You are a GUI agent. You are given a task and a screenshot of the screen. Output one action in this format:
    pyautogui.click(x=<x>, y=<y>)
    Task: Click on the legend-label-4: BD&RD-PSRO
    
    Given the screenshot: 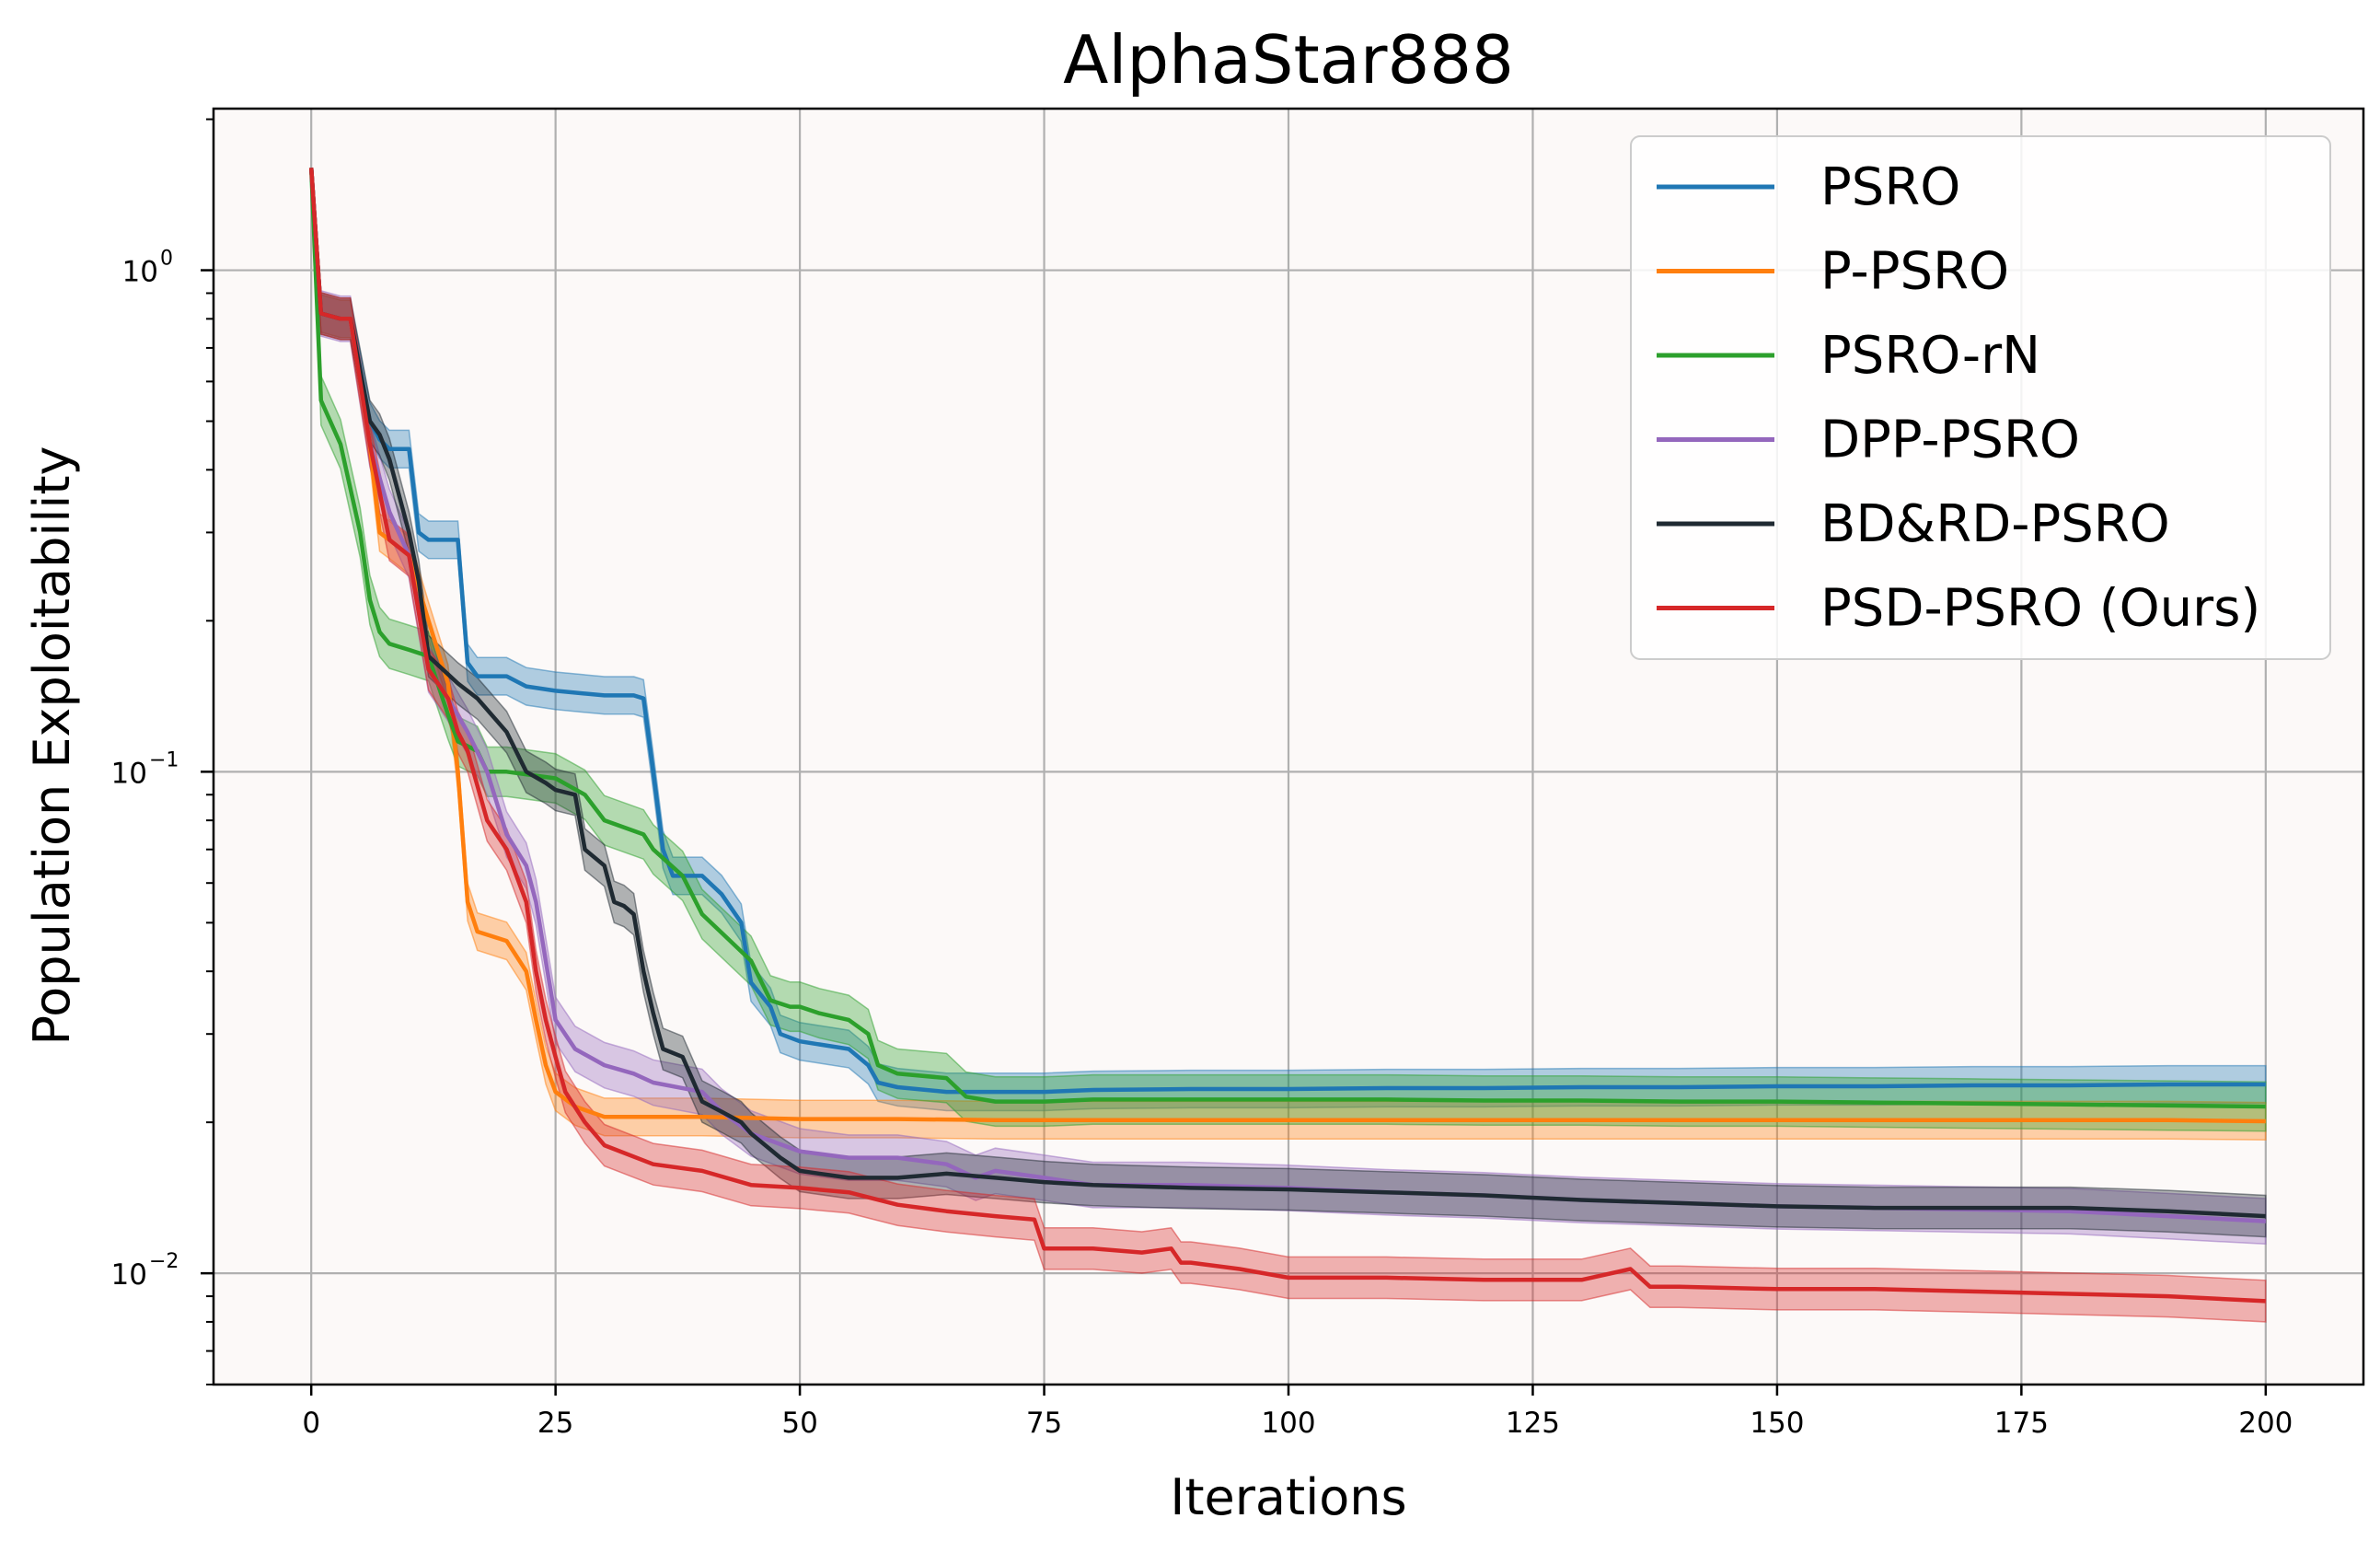 What is the action you would take?
    pyautogui.click(x=1995, y=524)
    